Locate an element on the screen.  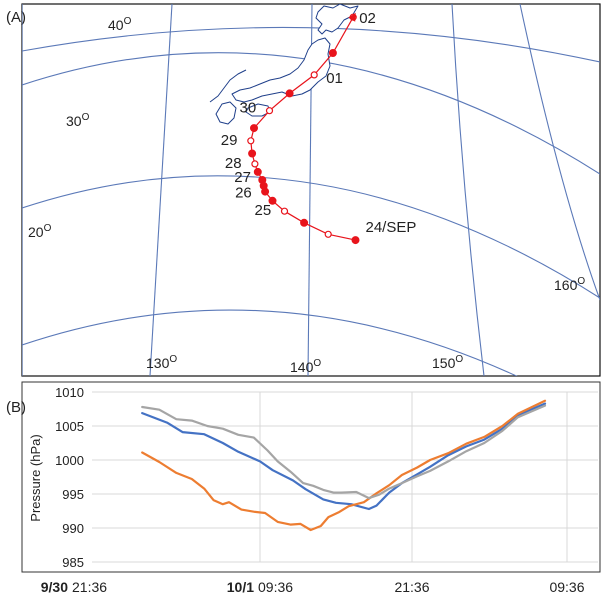
lon-label-140: 140O is located at coordinates (305, 366).